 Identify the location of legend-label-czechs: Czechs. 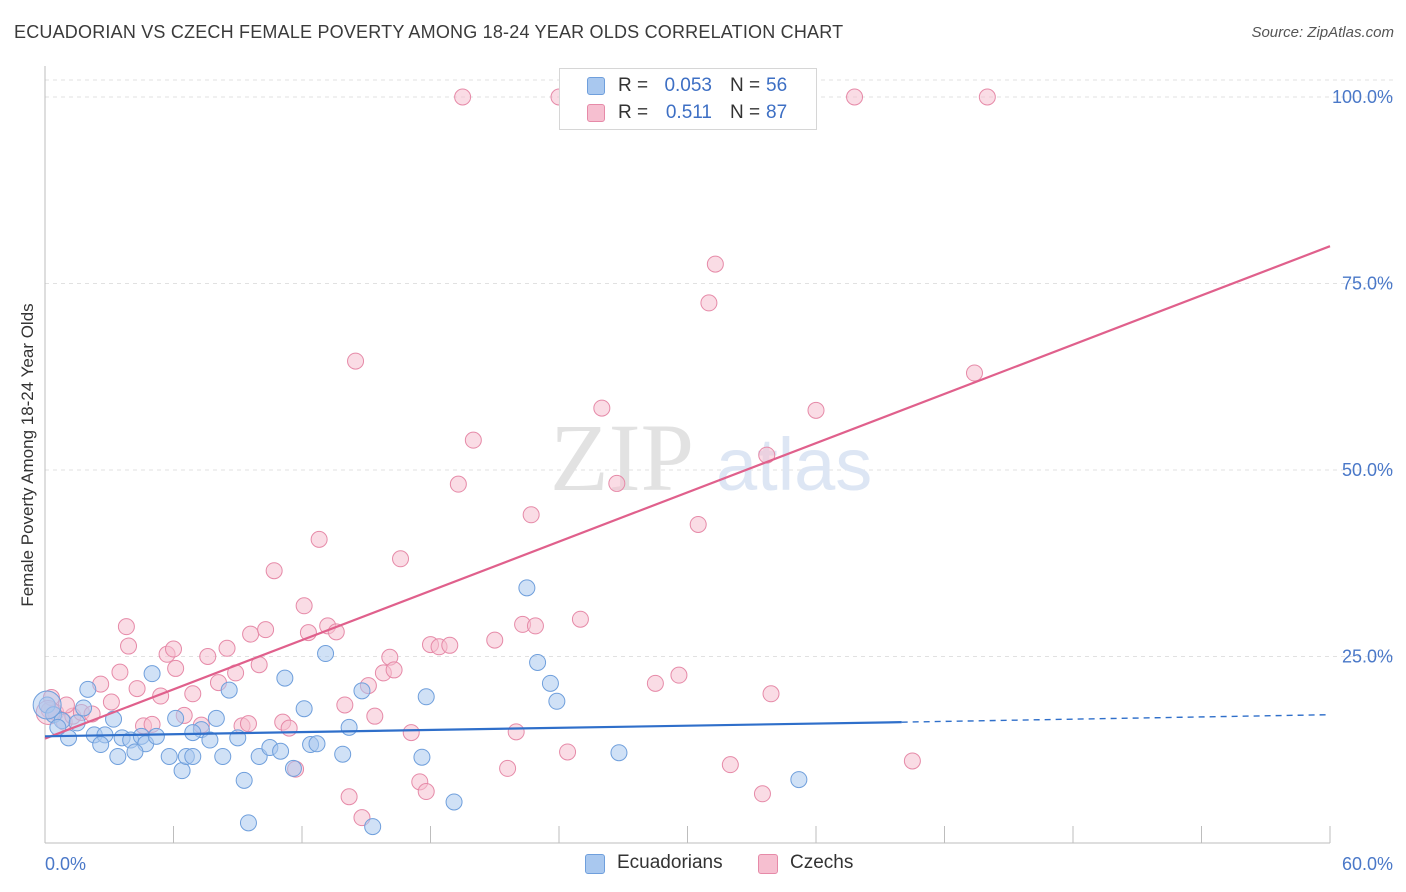
(822, 862).